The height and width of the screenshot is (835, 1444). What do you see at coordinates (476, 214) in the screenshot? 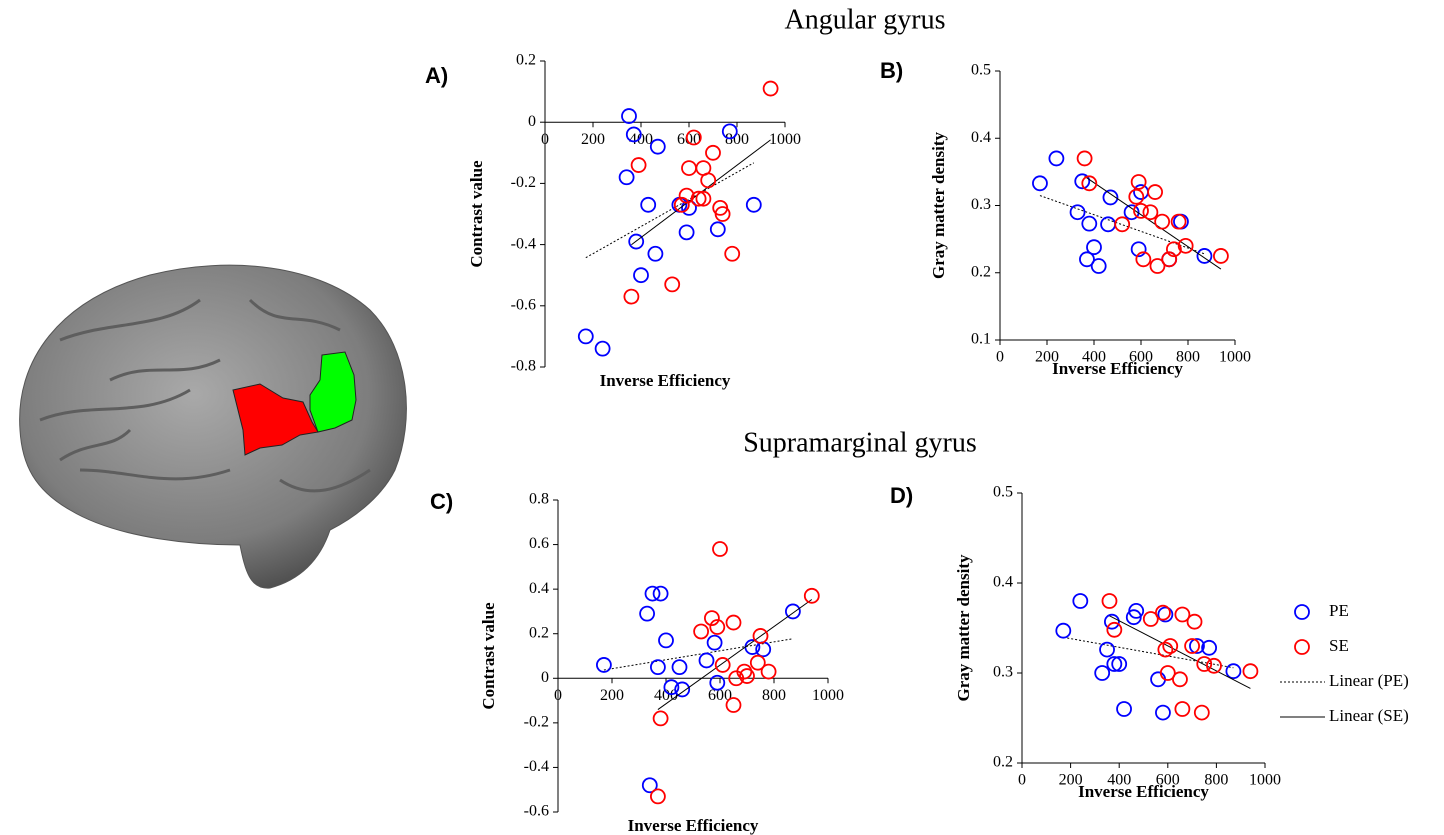
I see `y-axis-title: Contrast value` at bounding box center [476, 214].